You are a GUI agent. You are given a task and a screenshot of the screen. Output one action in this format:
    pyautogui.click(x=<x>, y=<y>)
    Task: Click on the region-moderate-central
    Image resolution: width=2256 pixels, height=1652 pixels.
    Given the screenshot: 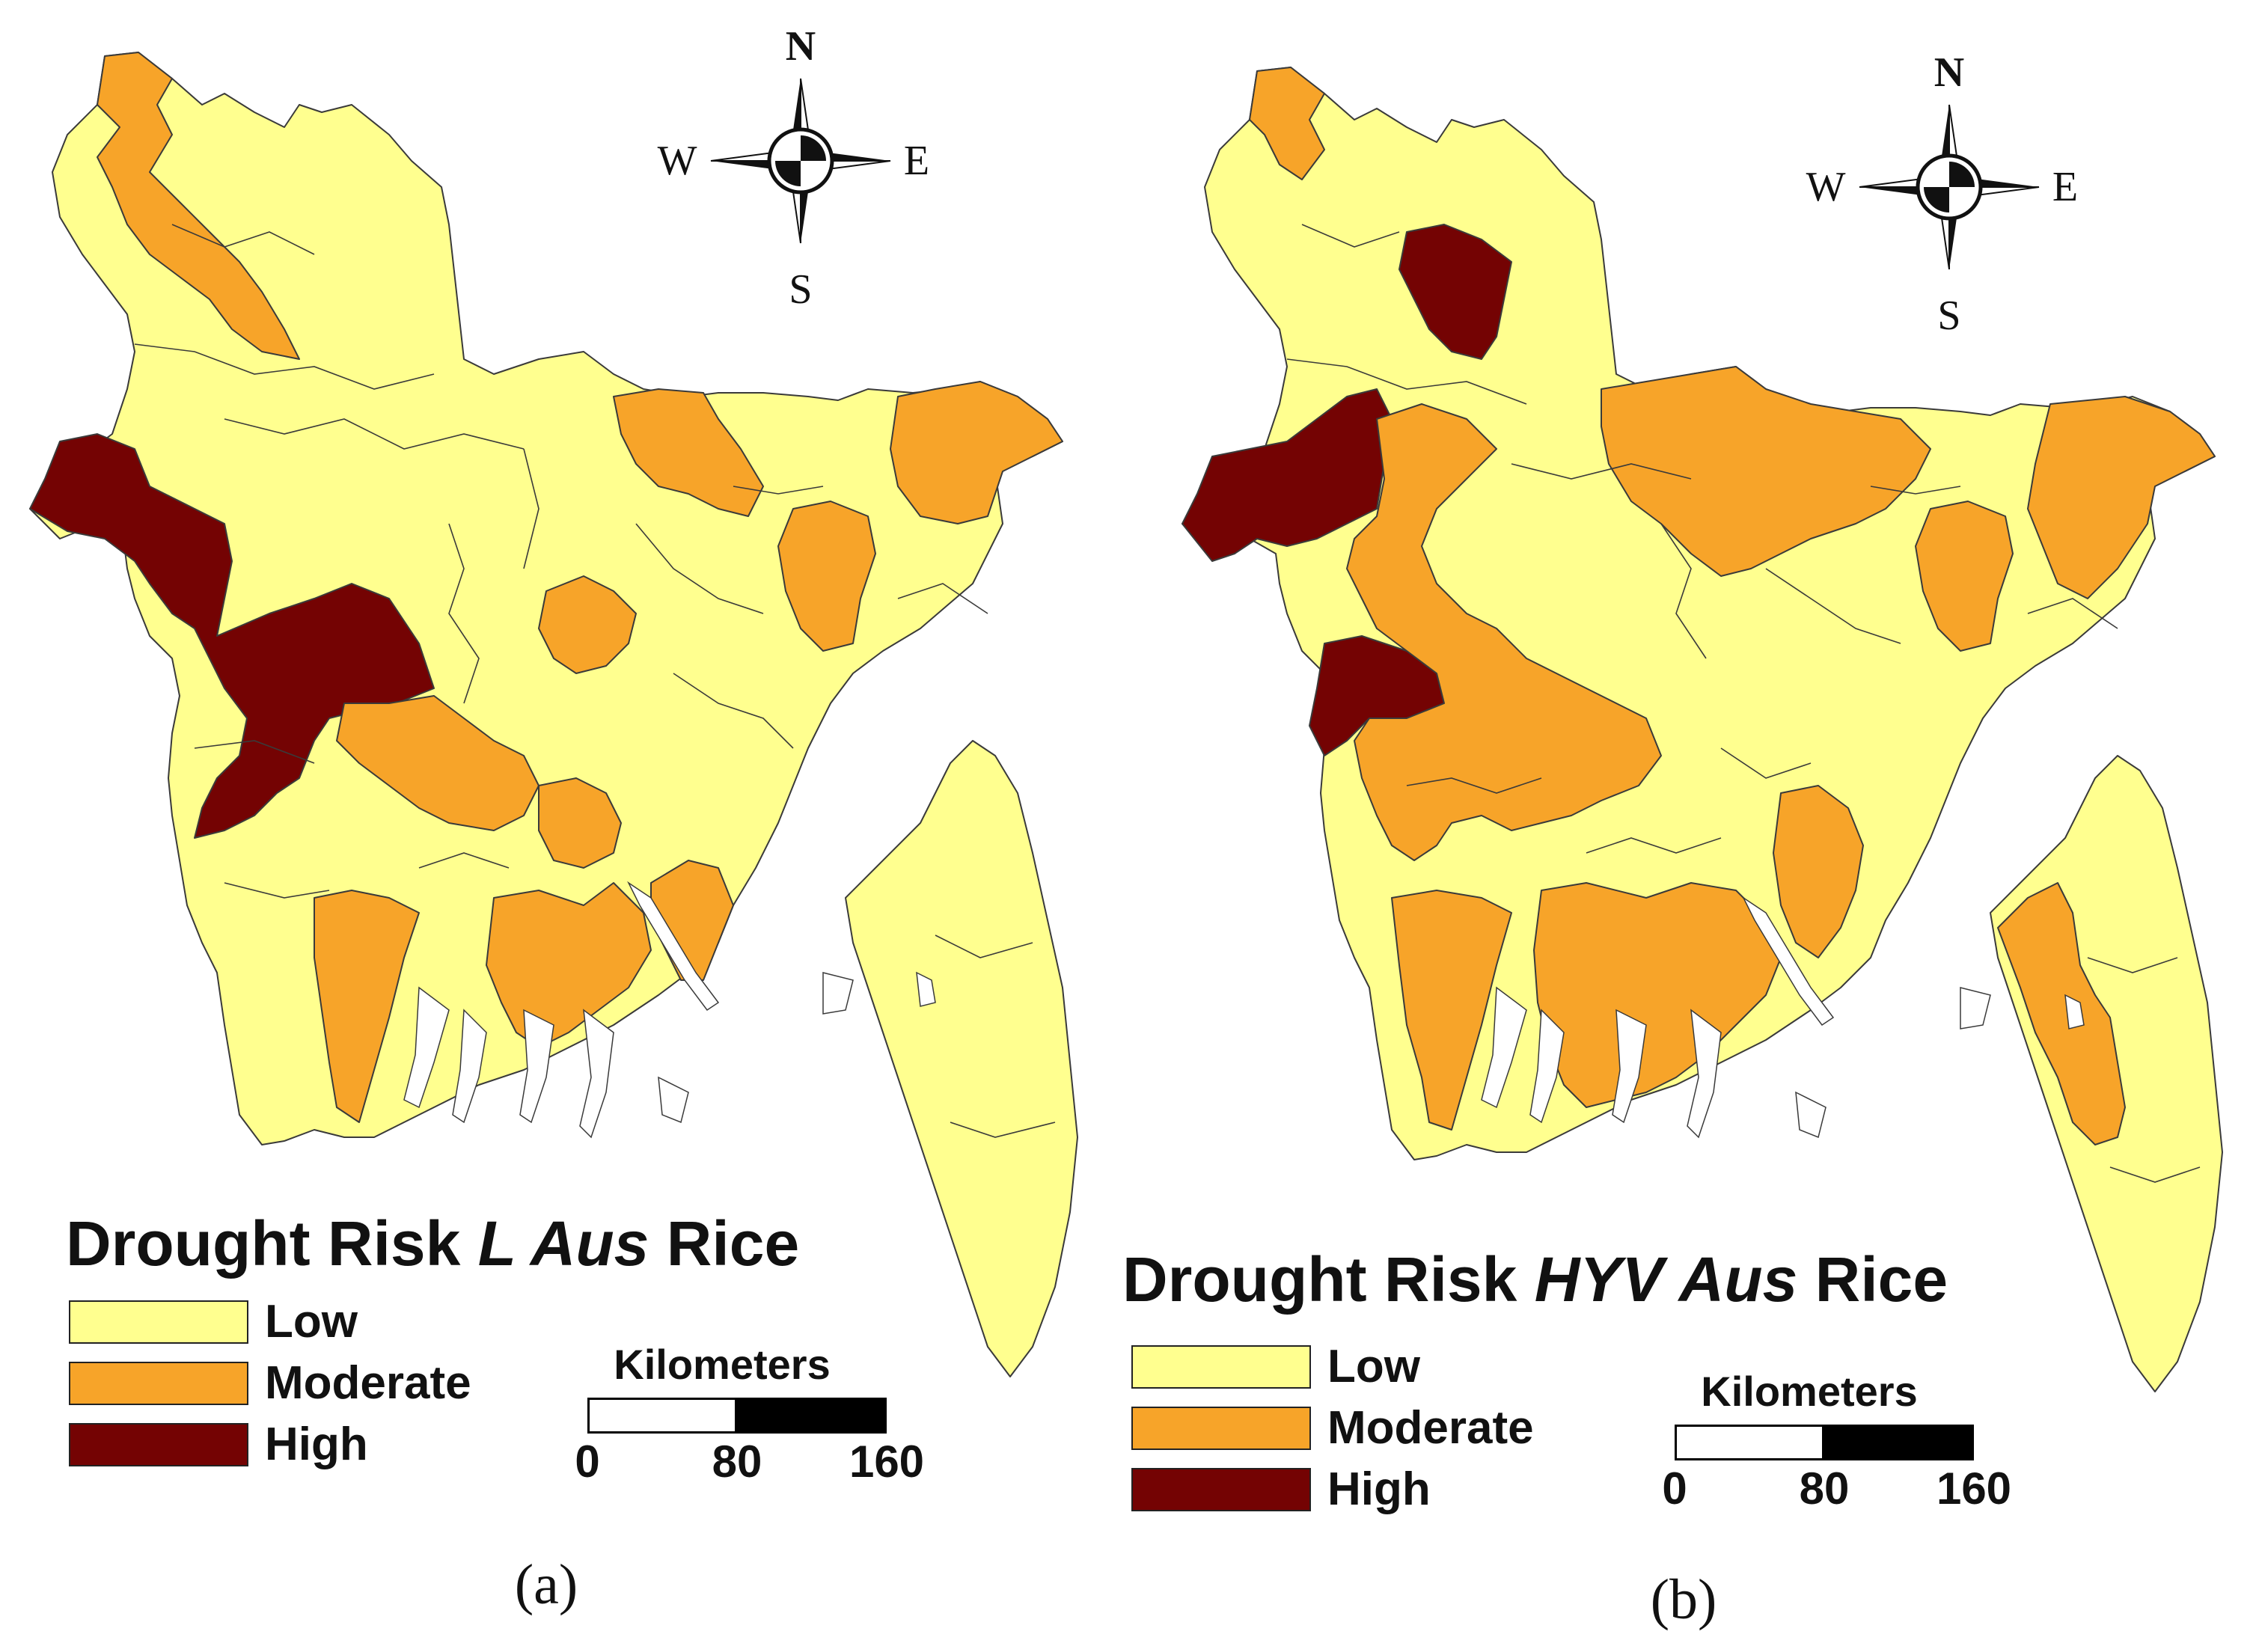 What is the action you would take?
    pyautogui.click(x=437, y=763)
    